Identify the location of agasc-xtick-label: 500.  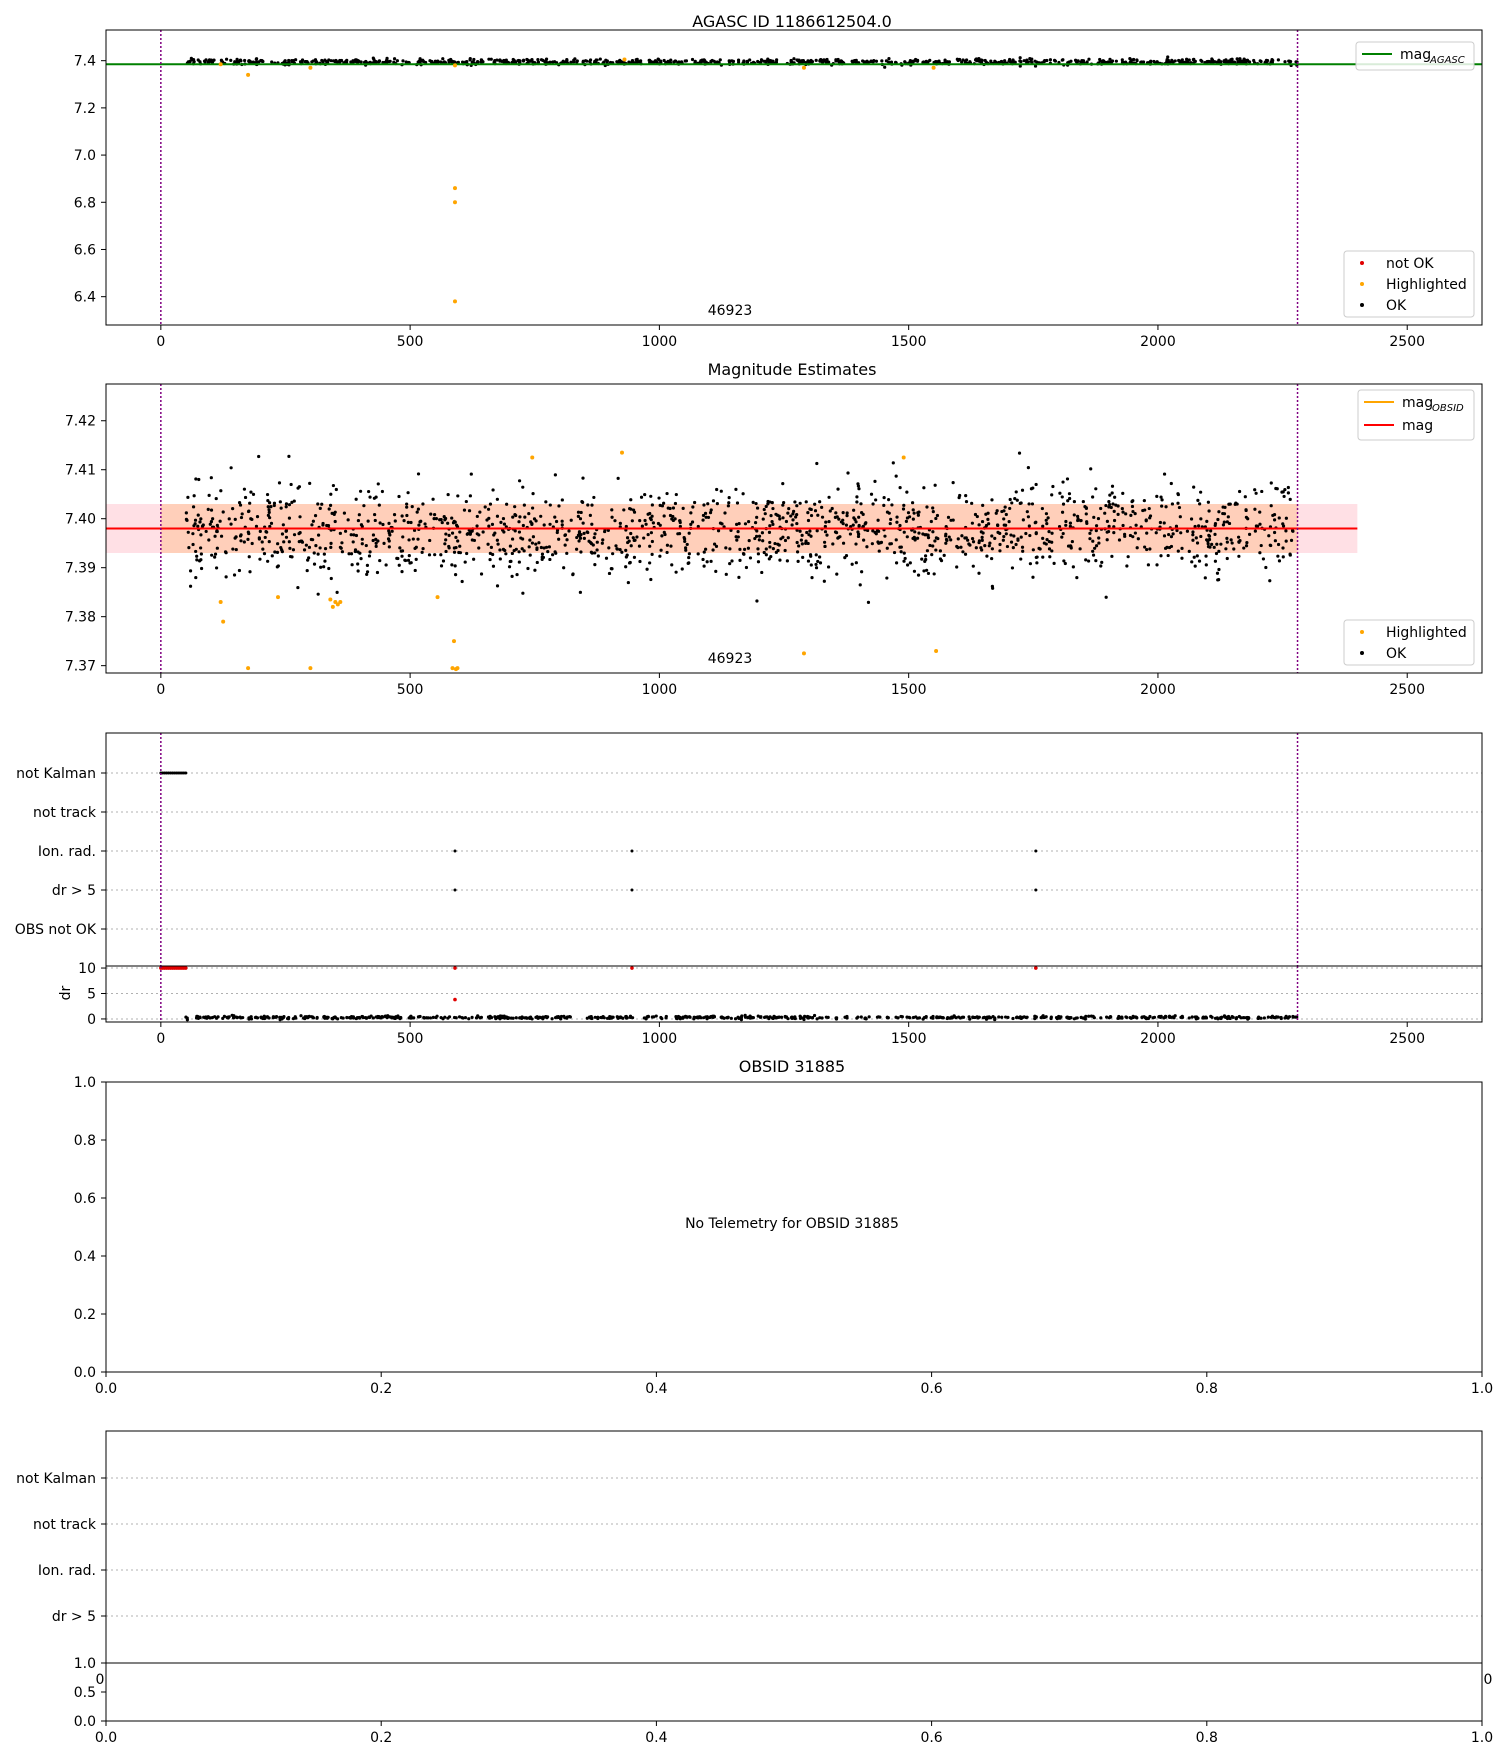
(410, 342).